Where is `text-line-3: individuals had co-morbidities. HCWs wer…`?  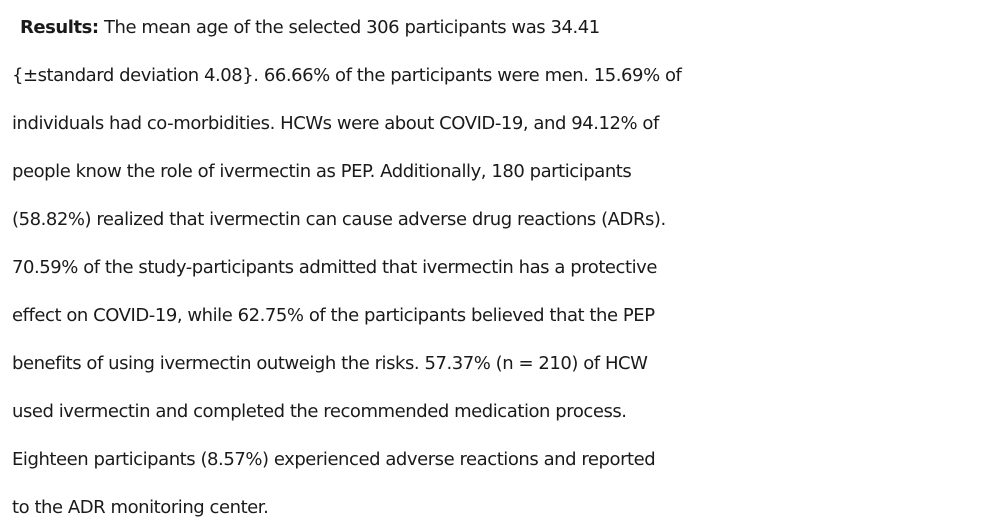
text-line-3: individuals had co-morbidities. HCWs wer… is located at coordinates (335, 123).